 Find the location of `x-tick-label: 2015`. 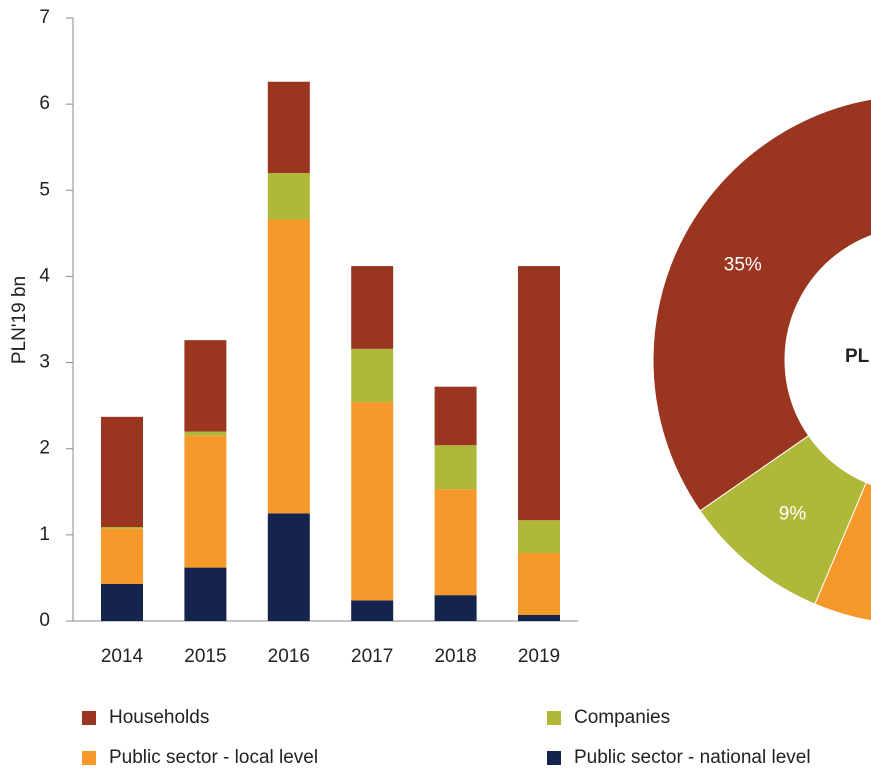

x-tick-label: 2015 is located at coordinates (205, 656).